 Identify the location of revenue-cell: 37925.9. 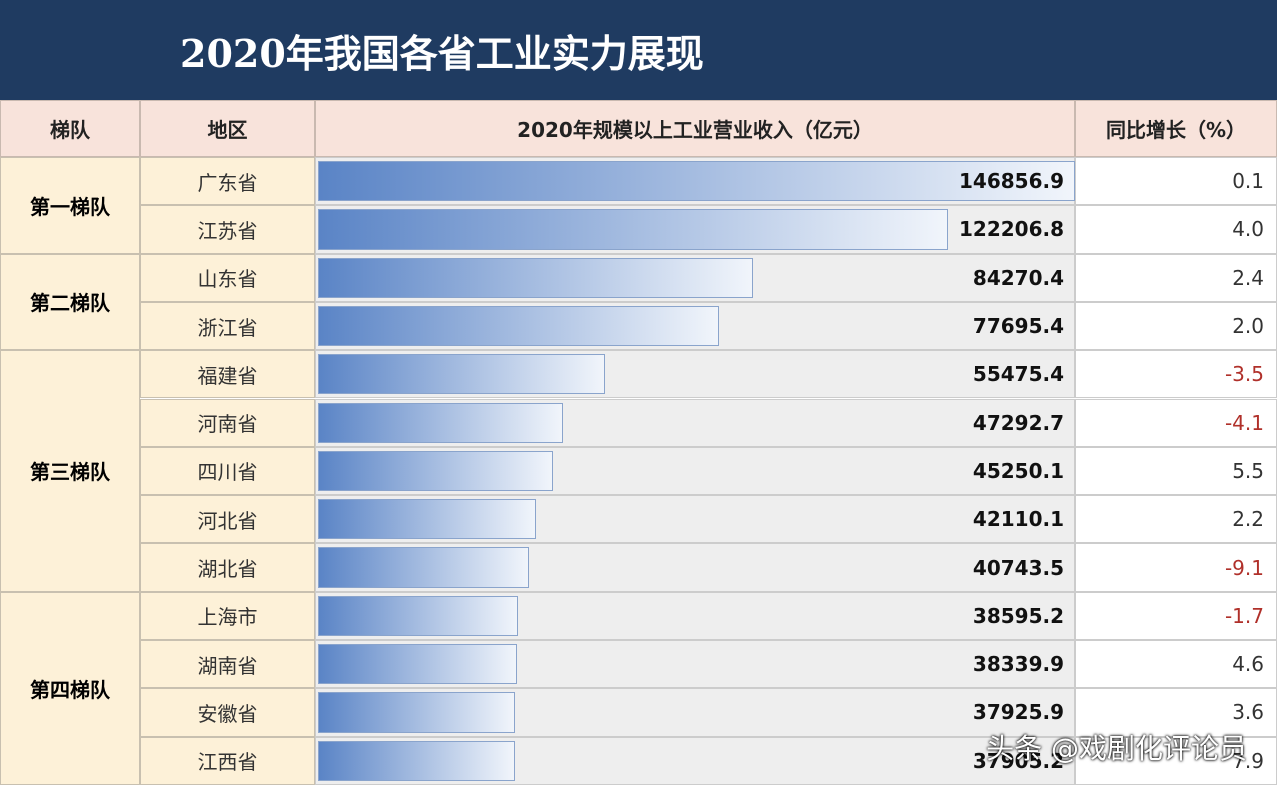
(695, 712).